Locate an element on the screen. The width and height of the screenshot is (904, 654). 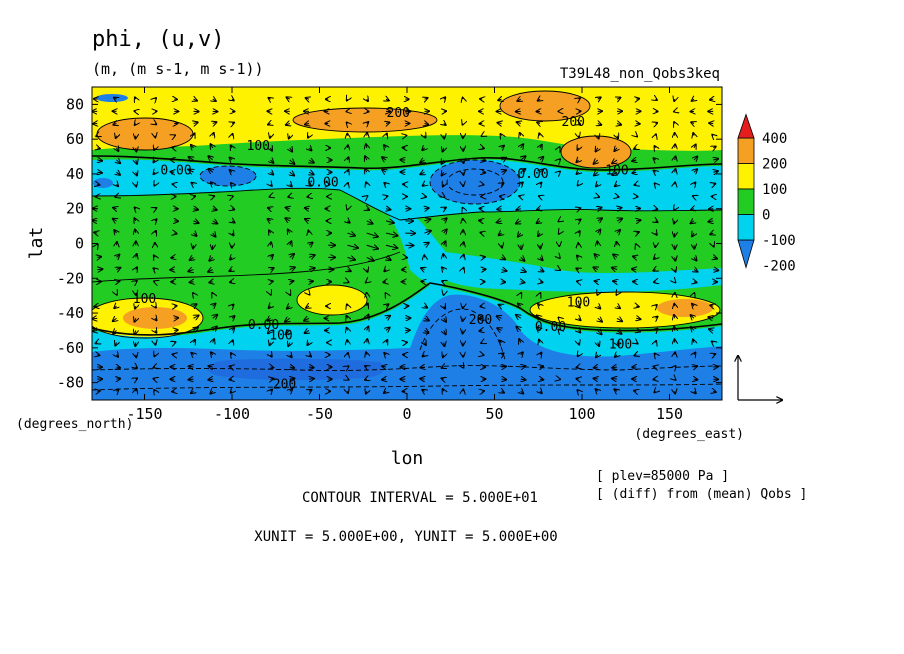
colorbar-label: -200 is located at coordinates (779, 267).